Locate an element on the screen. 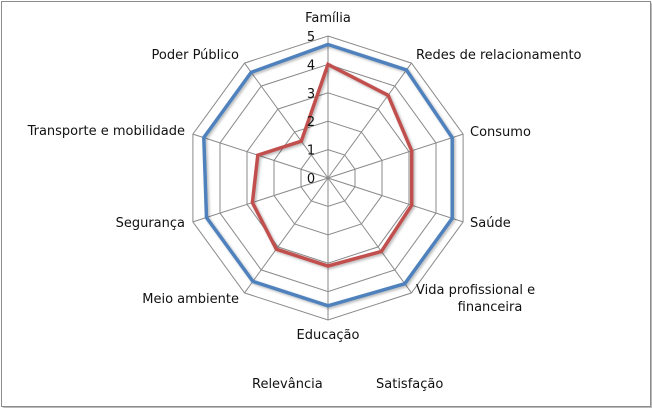  category-label: Vida profissional e financeira is located at coordinates (475, 299).